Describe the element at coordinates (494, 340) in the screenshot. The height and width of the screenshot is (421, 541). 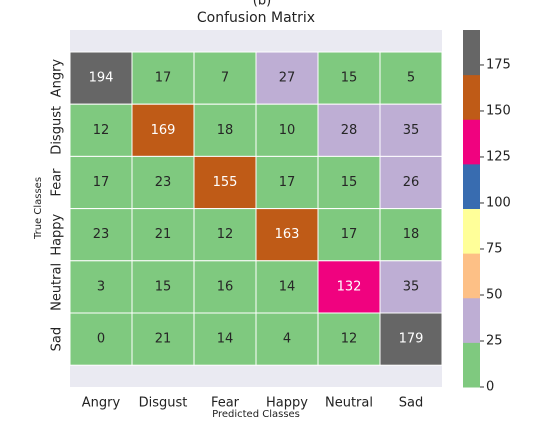
I see `colorbar-tick-label: 25` at that location.